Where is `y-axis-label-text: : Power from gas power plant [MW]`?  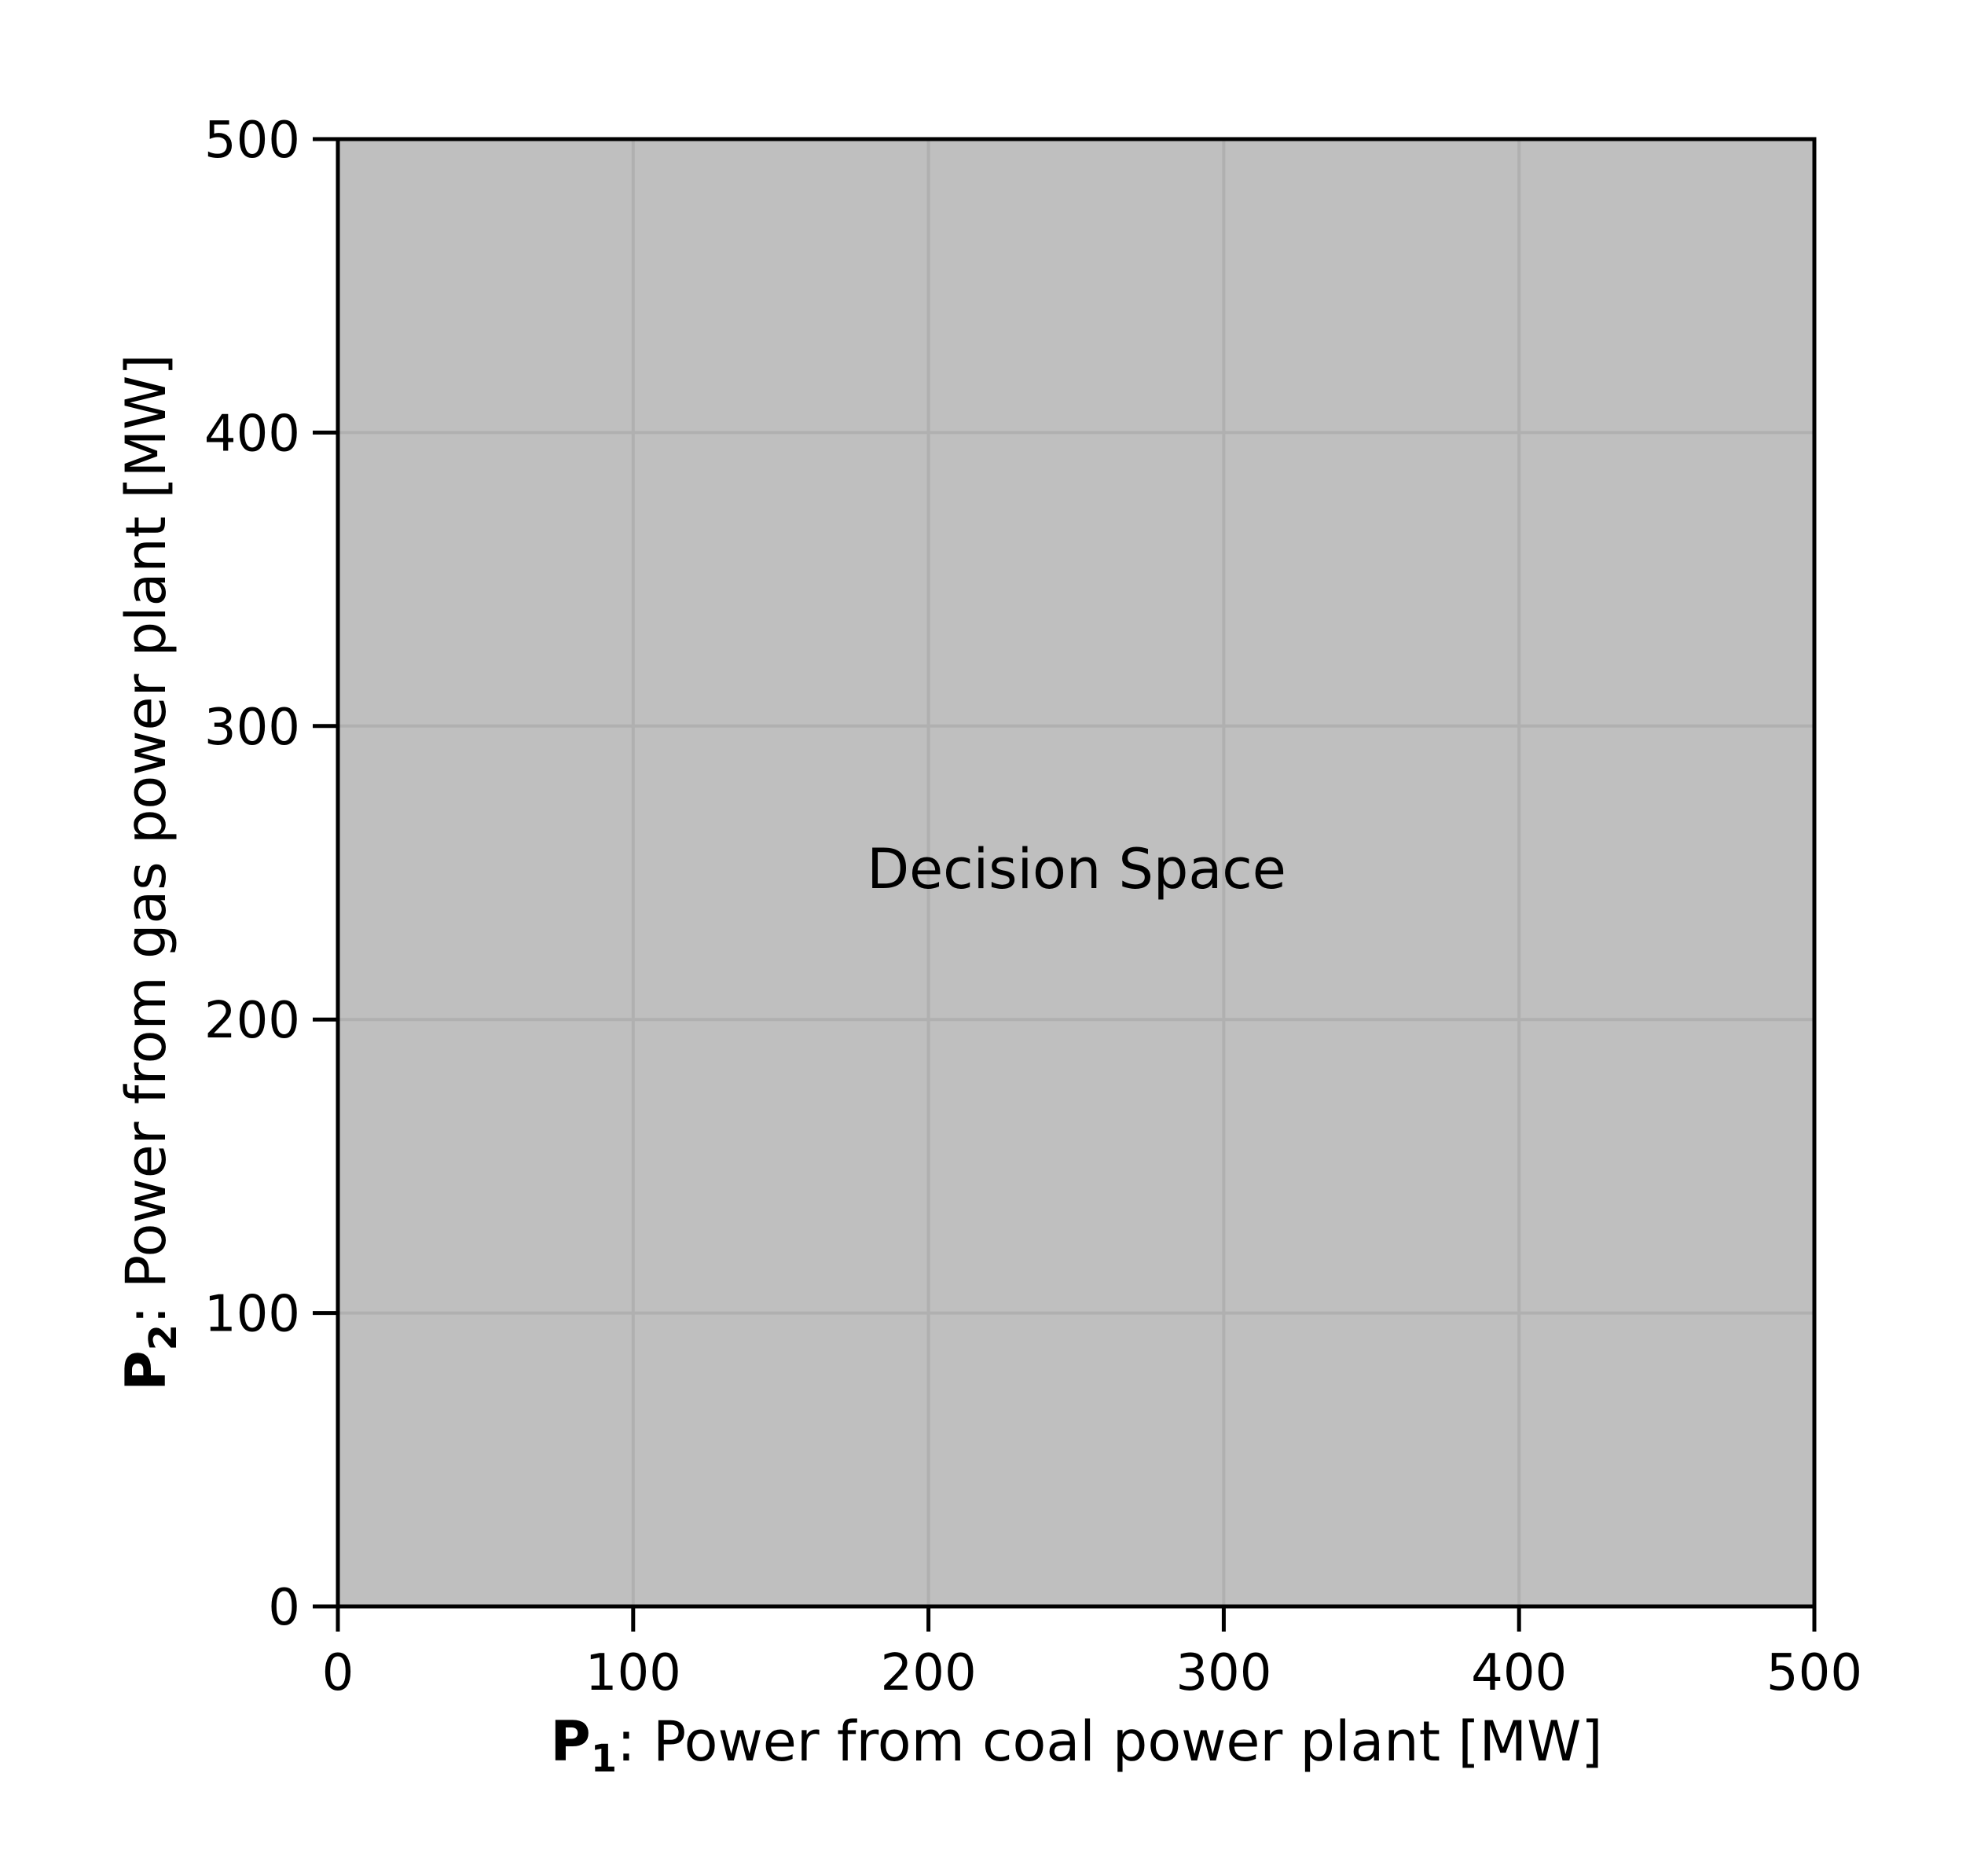 y-axis-label-text: : Power from gas power plant [MW] is located at coordinates (146, 839).